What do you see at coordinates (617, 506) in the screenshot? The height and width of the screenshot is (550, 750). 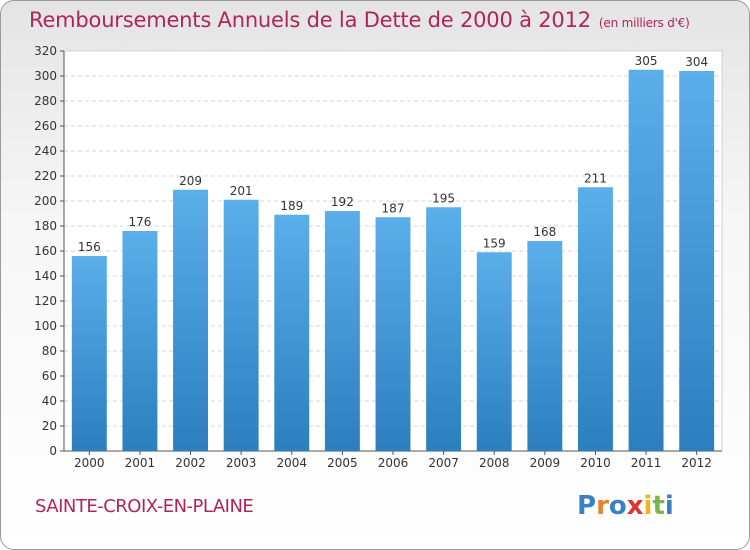 I see `logo-letter: o` at bounding box center [617, 506].